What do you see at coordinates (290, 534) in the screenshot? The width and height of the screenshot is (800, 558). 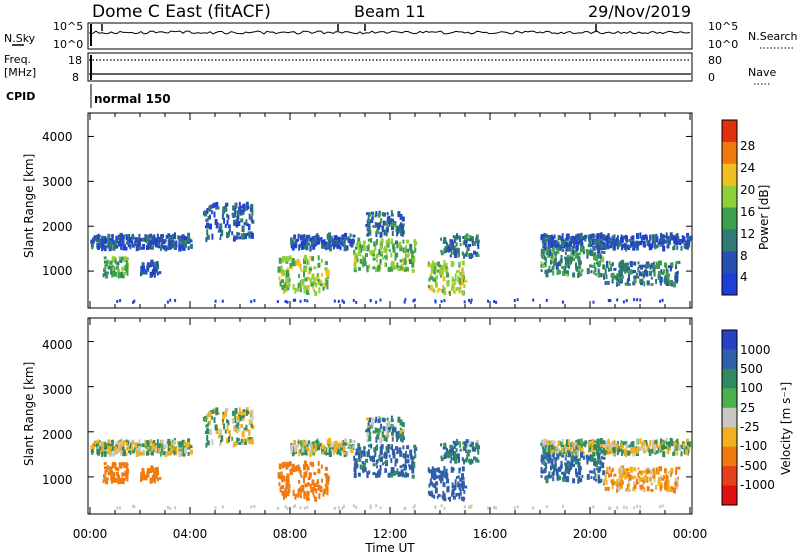 I see `time-tick-2: 08:00` at bounding box center [290, 534].